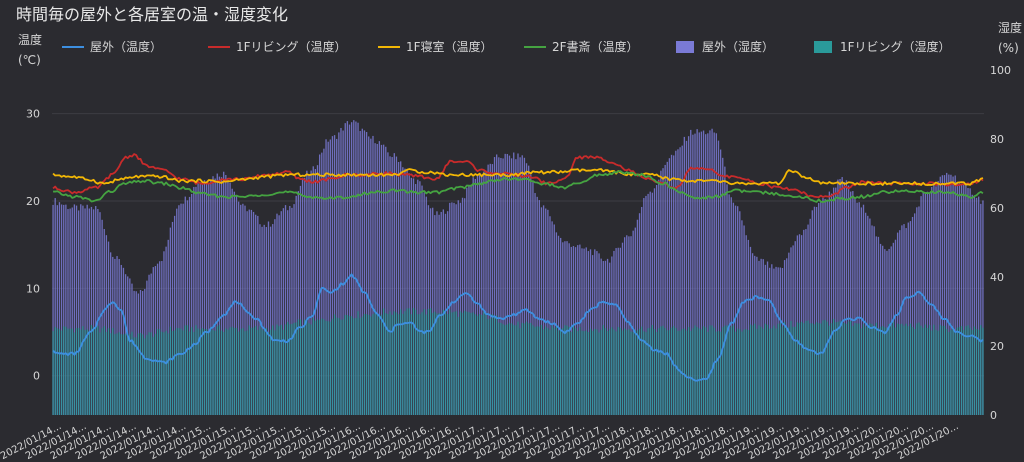  What do you see at coordinates (33, 114) in the screenshot?
I see `y-left-tick-label: 30` at bounding box center [33, 114].